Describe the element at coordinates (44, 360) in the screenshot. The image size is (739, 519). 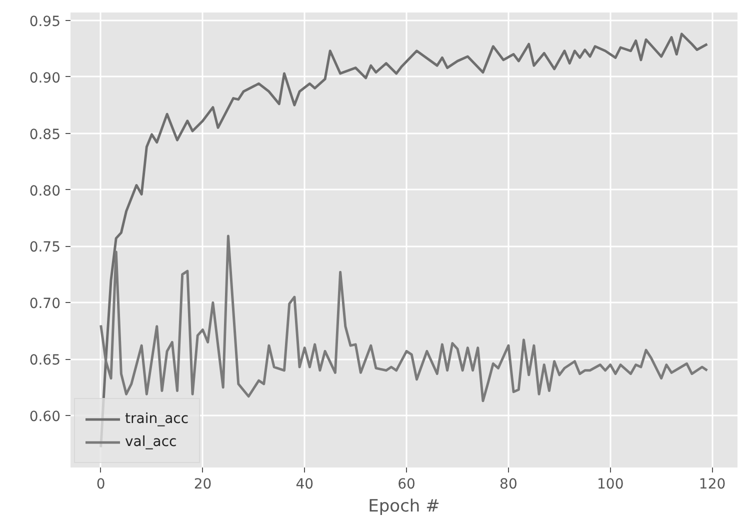
I see `y-tick-label: 0.65` at that location.